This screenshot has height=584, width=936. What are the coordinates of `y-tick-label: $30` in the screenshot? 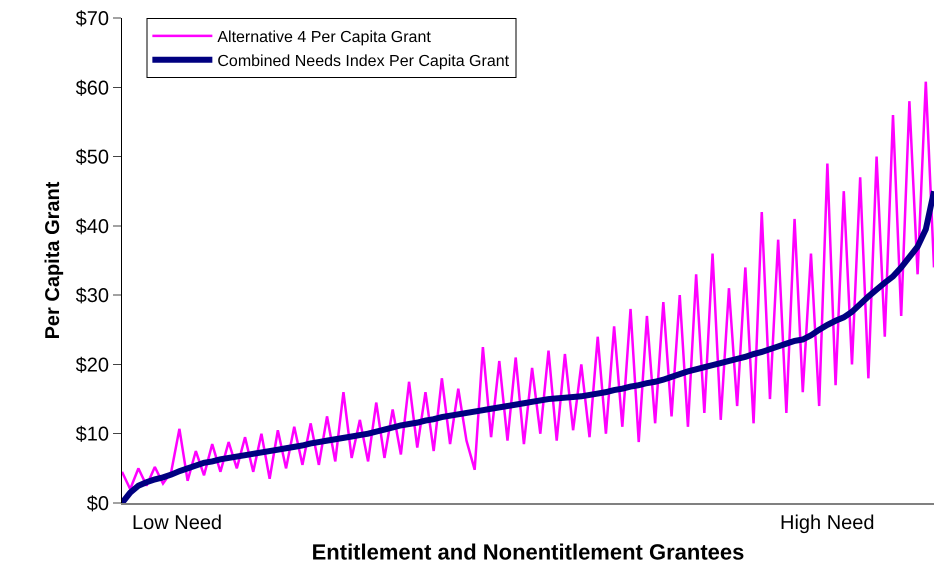 It's located at (92, 296).